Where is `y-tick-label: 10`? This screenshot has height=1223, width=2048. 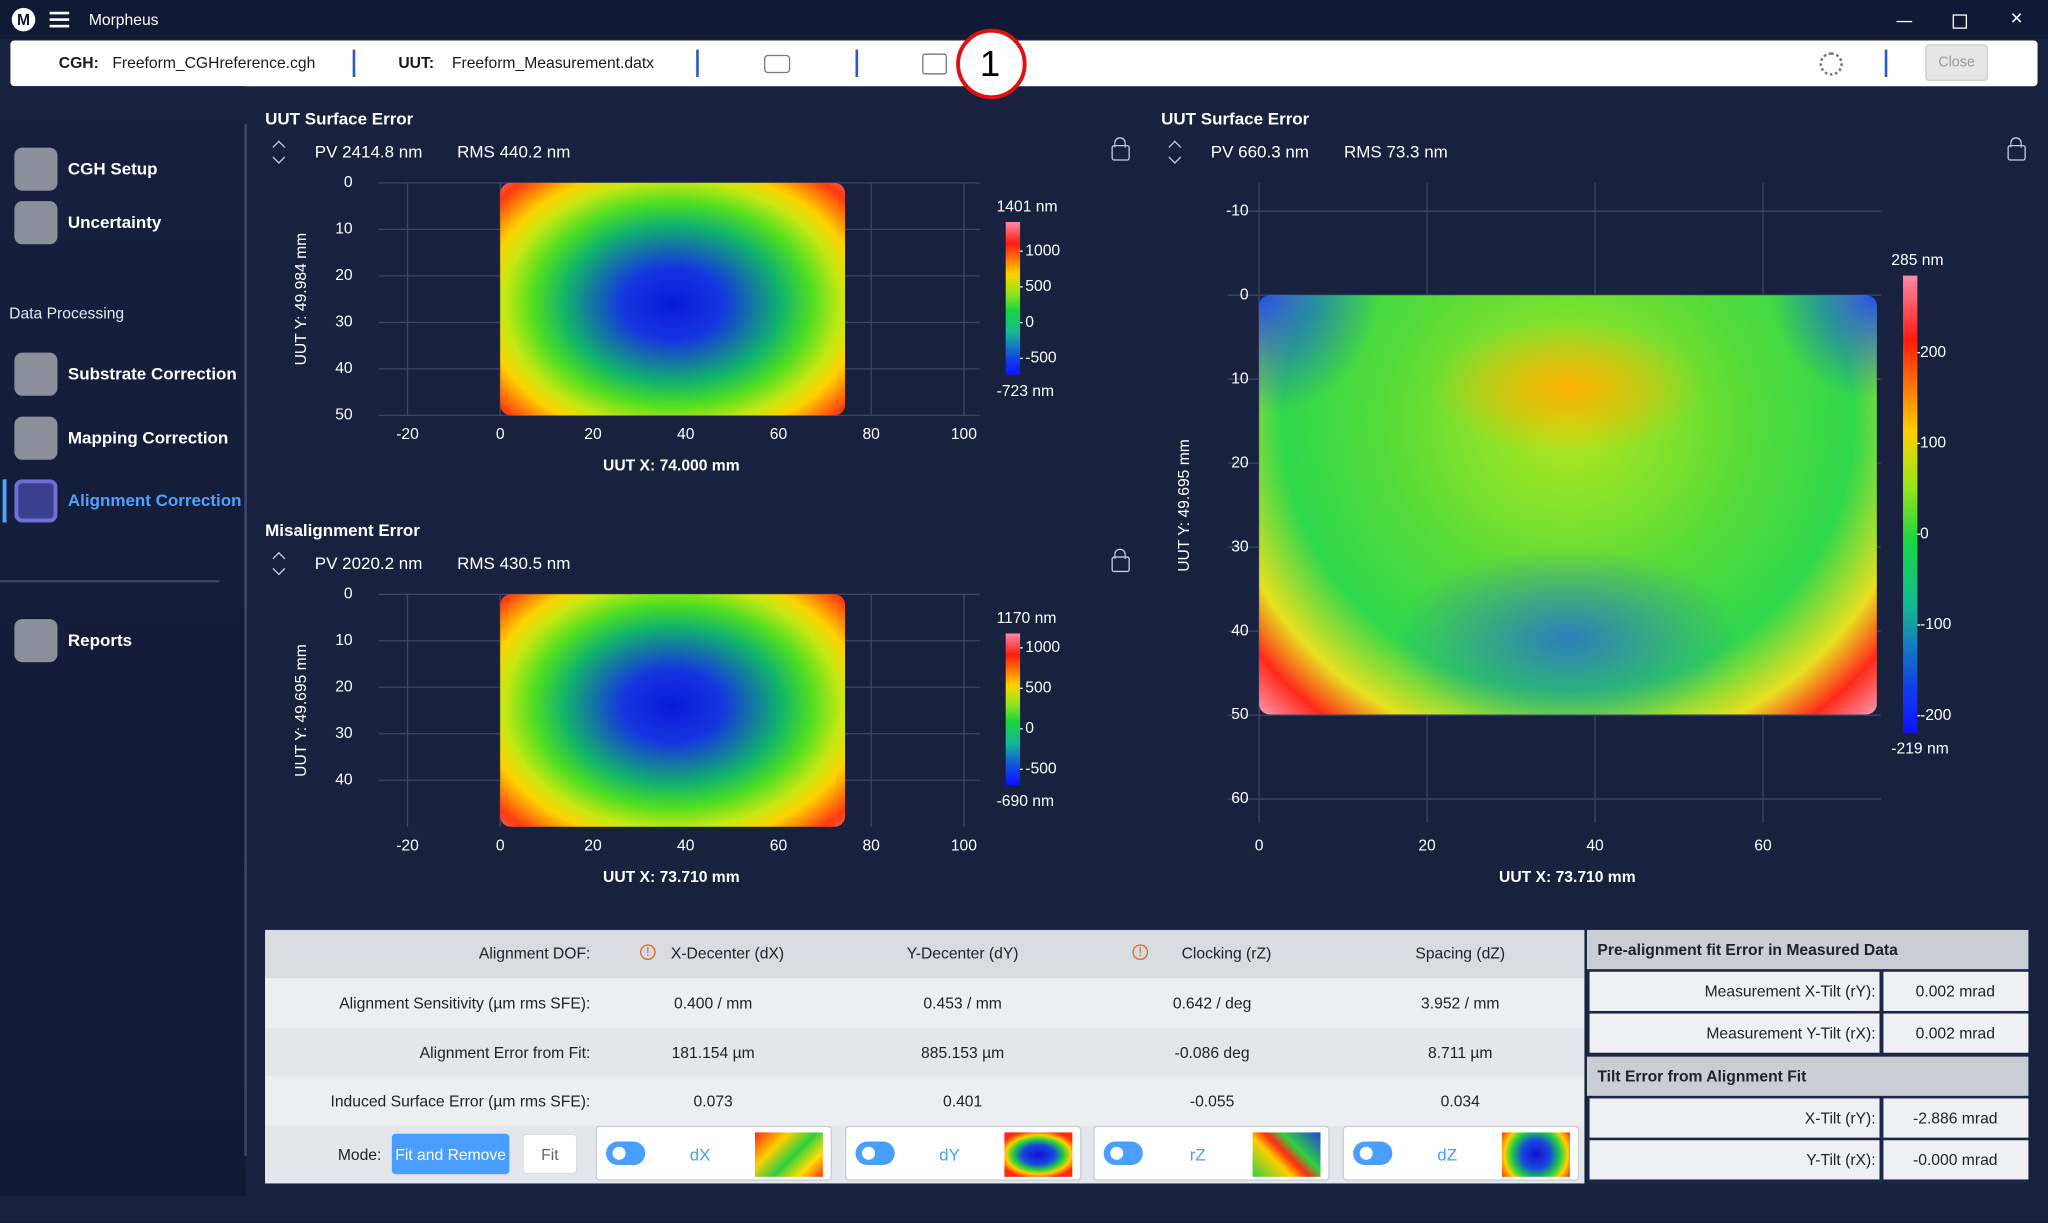
y-tick-label: 10 is located at coordinates (344, 640).